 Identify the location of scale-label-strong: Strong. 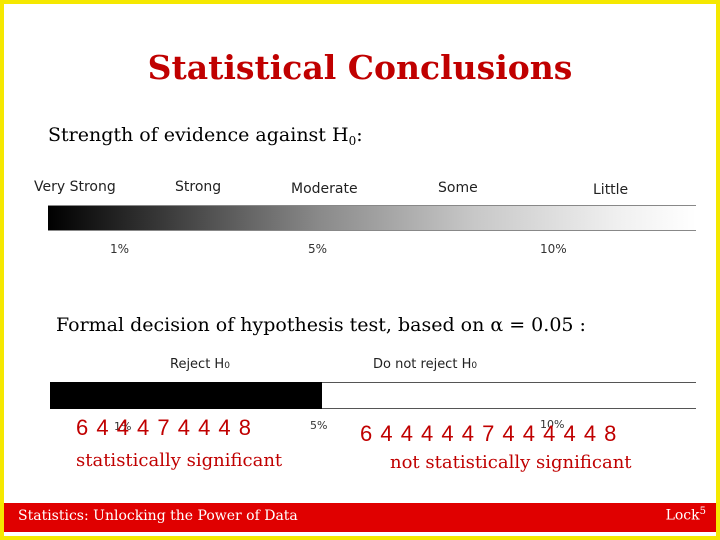
(198, 187).